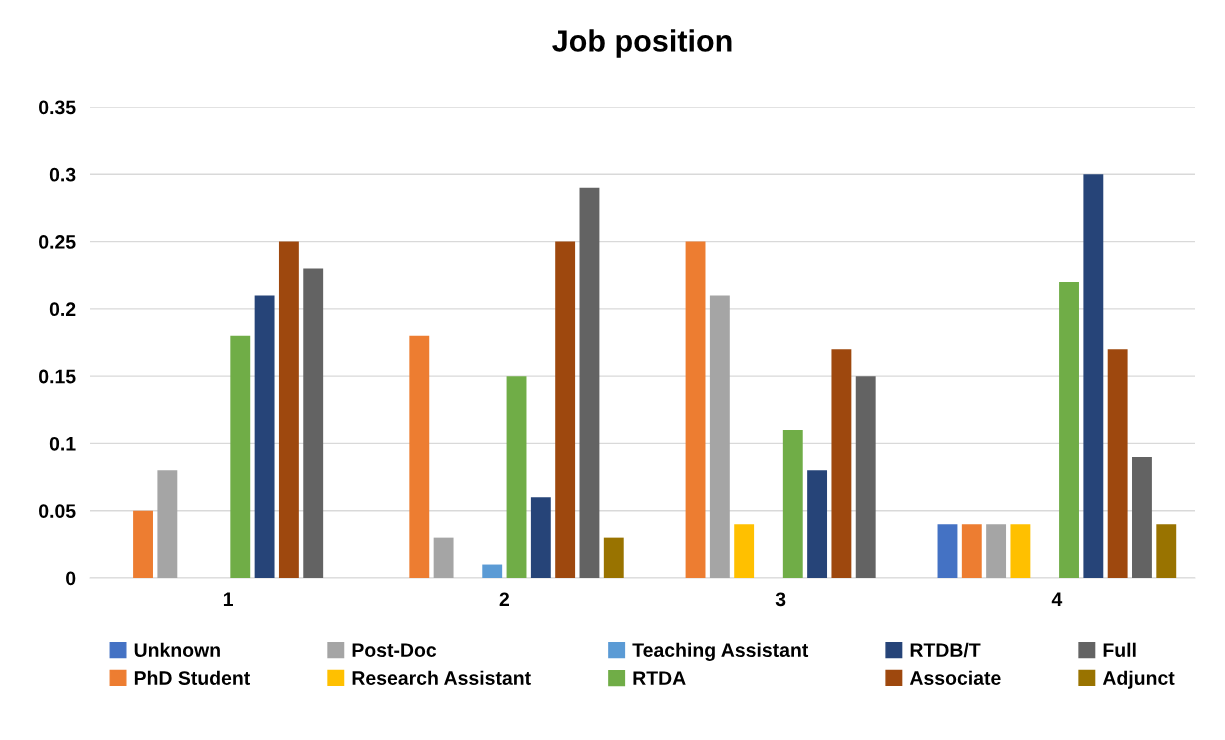 This screenshot has width=1225, height=740. What do you see at coordinates (62, 443) in the screenshot?
I see `y-tick-label: 0.1` at bounding box center [62, 443].